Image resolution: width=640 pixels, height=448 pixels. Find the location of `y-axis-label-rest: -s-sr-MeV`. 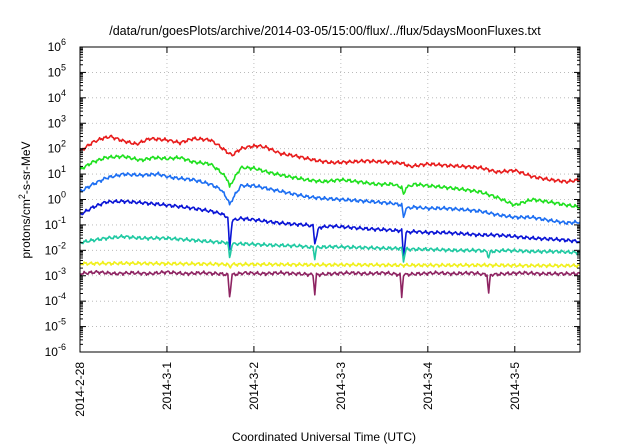

y-axis-label-rest: -s-sr-MeV is located at coordinates (26, 167).